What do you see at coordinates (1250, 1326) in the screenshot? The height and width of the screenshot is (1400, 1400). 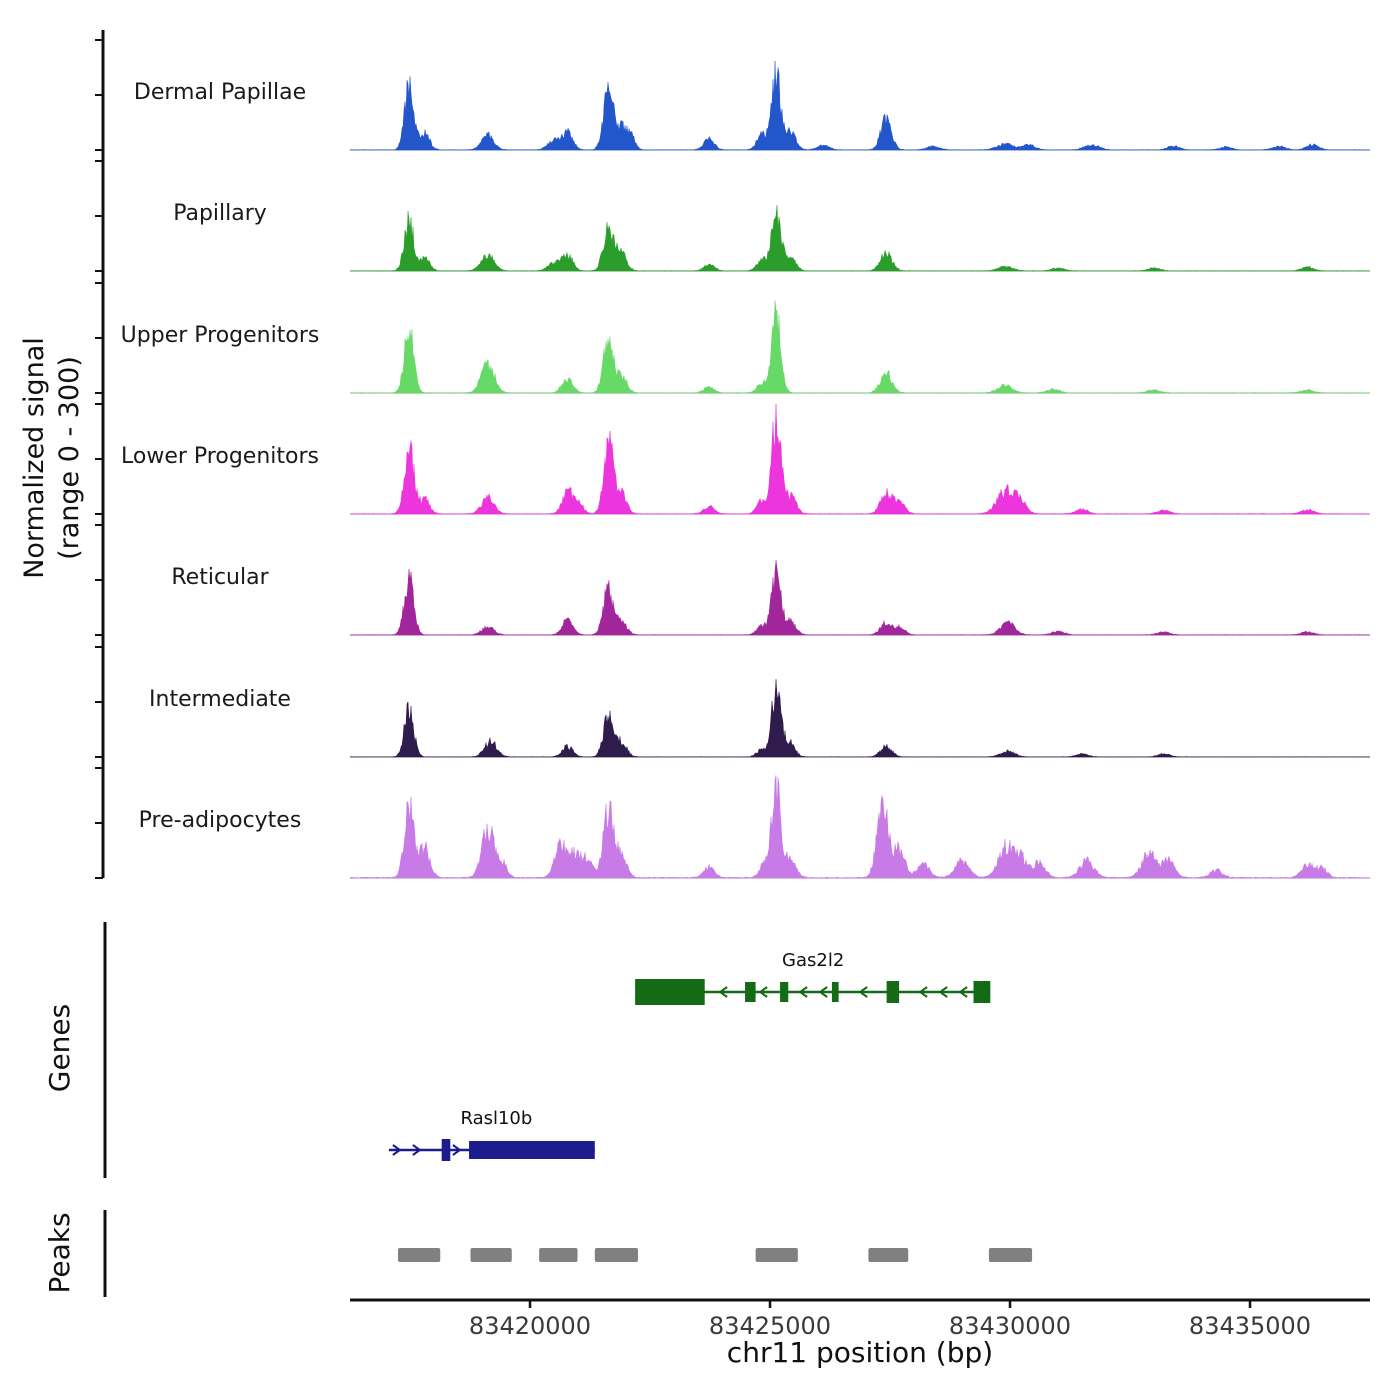 I see `x-tick-label: 83435000` at bounding box center [1250, 1326].